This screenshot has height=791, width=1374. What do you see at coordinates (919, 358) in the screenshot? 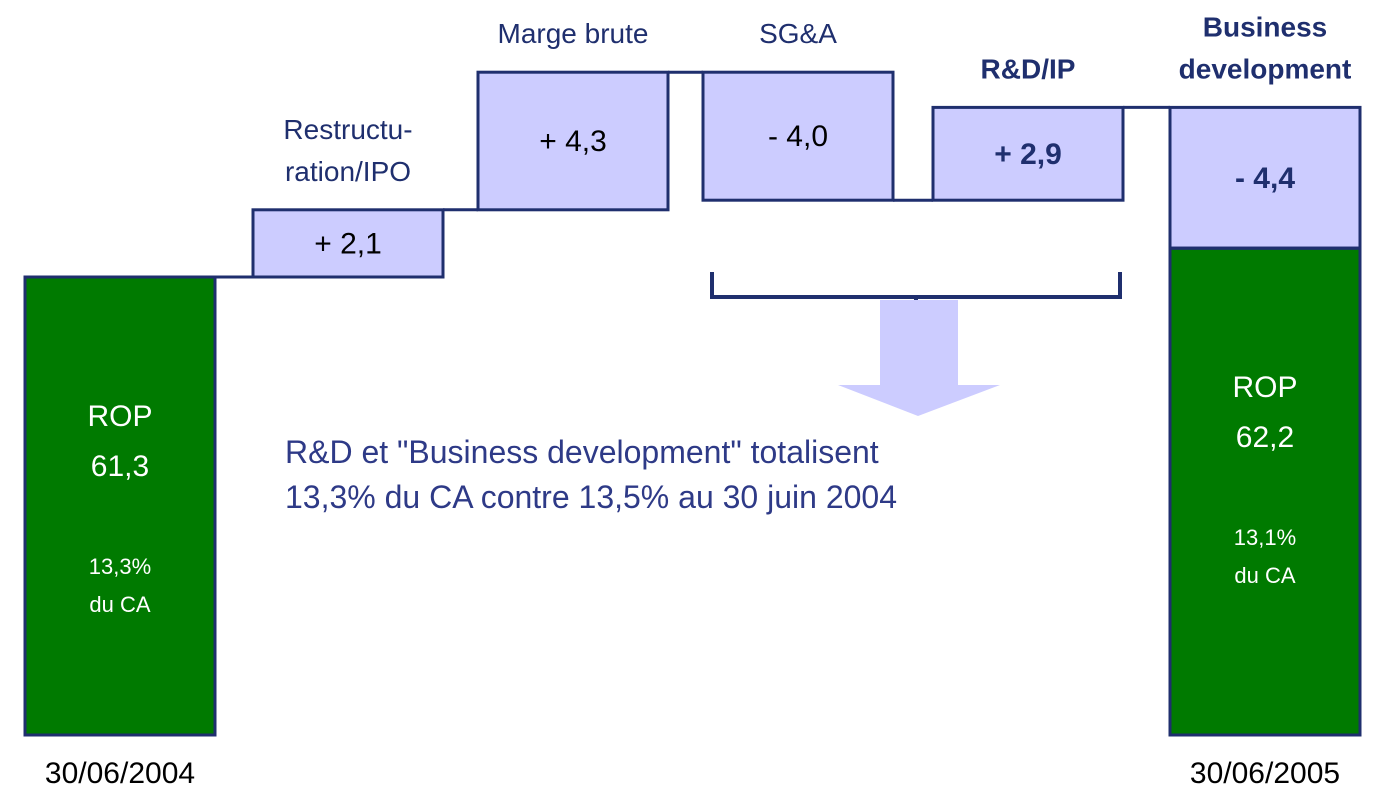
I see `arrow` at bounding box center [919, 358].